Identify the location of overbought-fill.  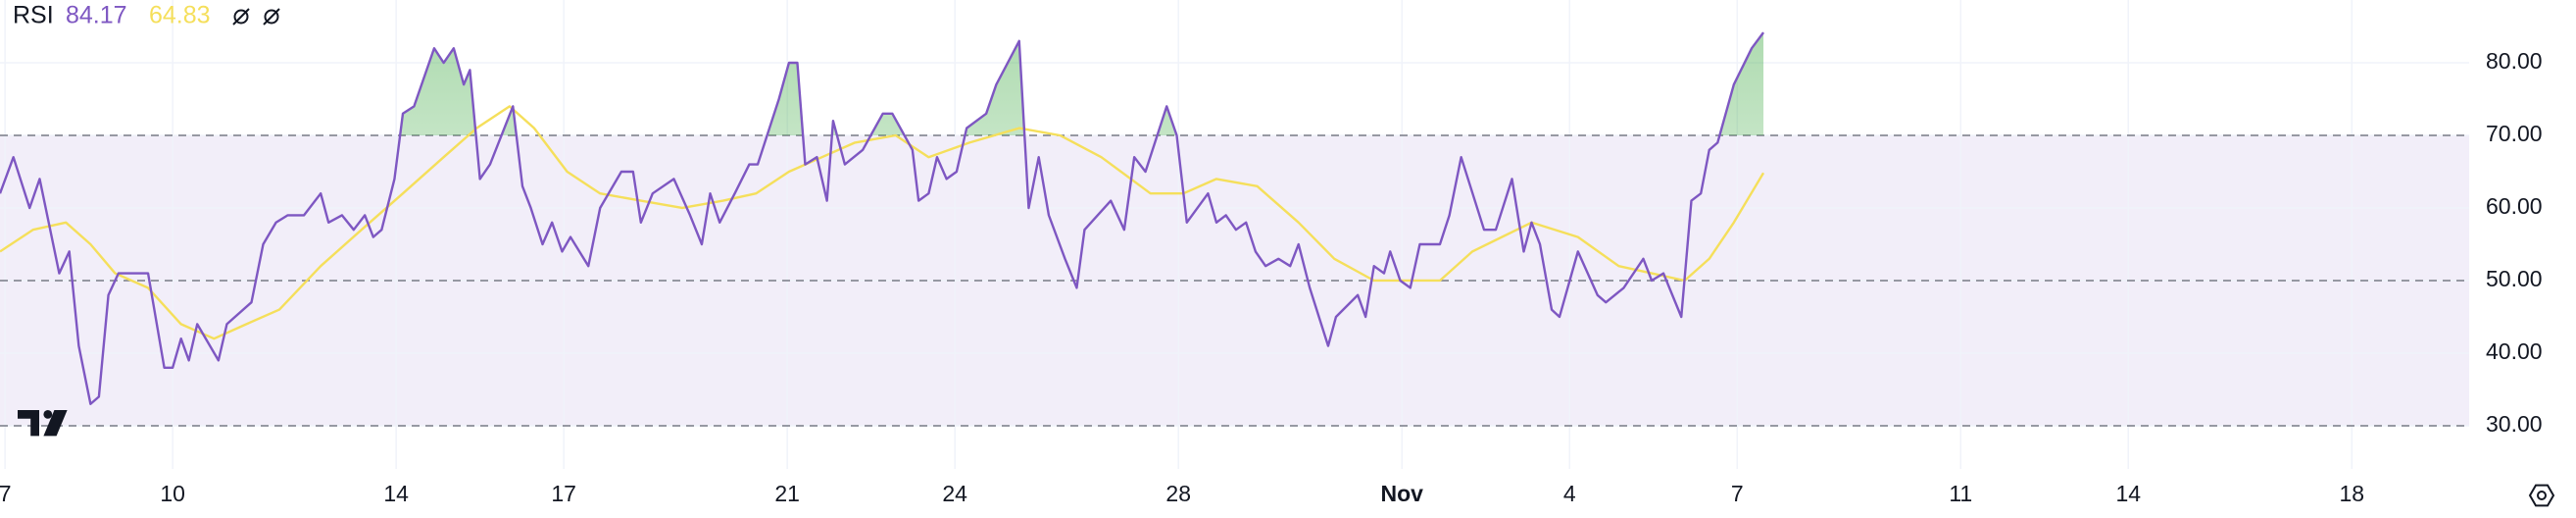
(882, 83).